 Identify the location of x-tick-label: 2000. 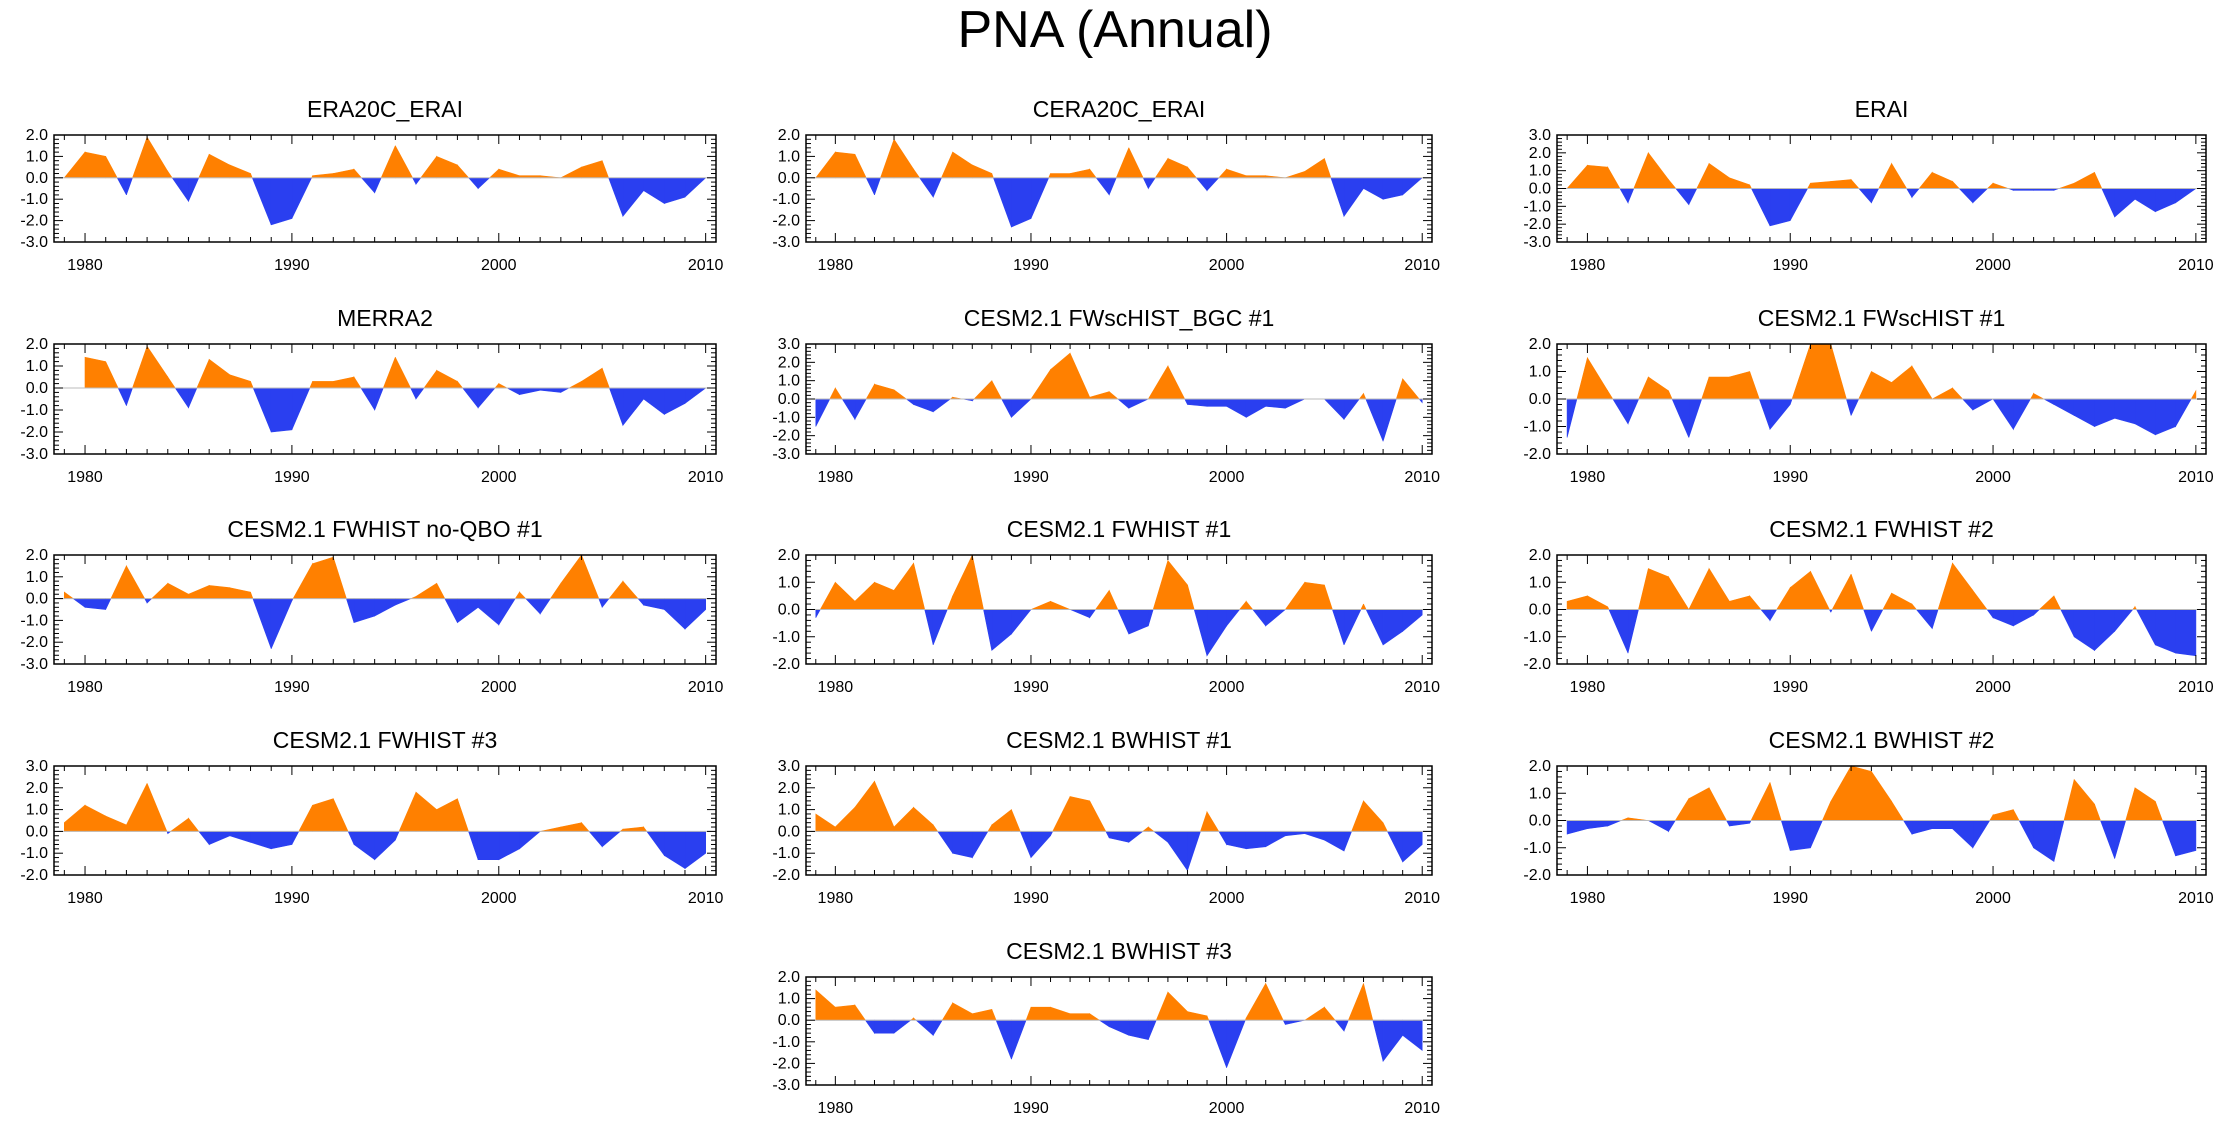
(1227, 477).